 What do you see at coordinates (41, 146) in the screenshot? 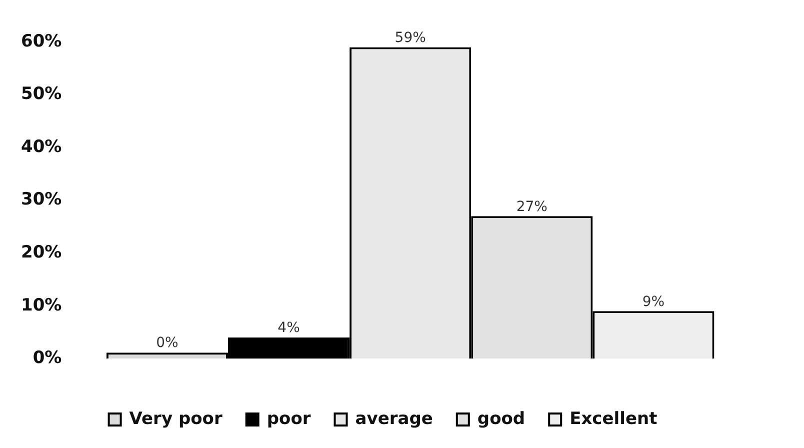
I see `y-tick-label: 40%` at bounding box center [41, 146].